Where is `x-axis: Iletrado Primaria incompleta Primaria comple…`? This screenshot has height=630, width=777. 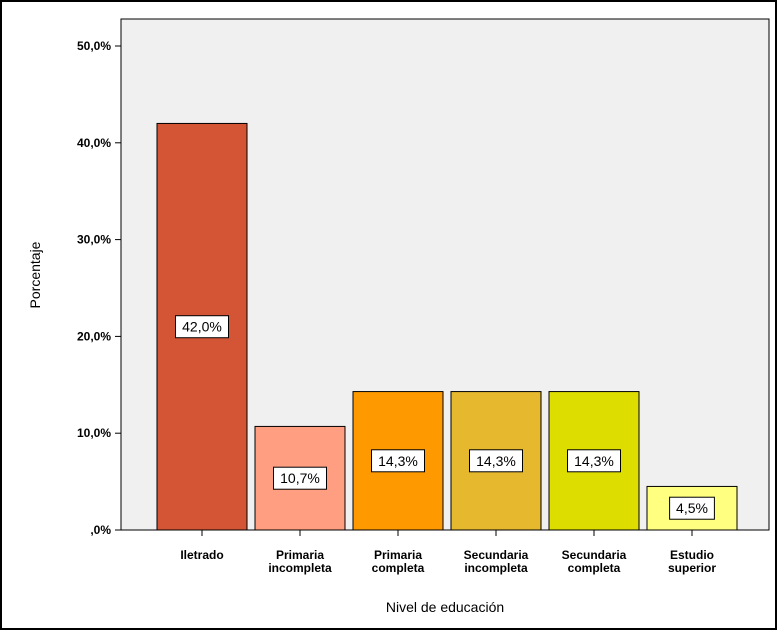 x-axis: Iletrado Primaria incompleta Primaria comple… is located at coordinates (448, 552).